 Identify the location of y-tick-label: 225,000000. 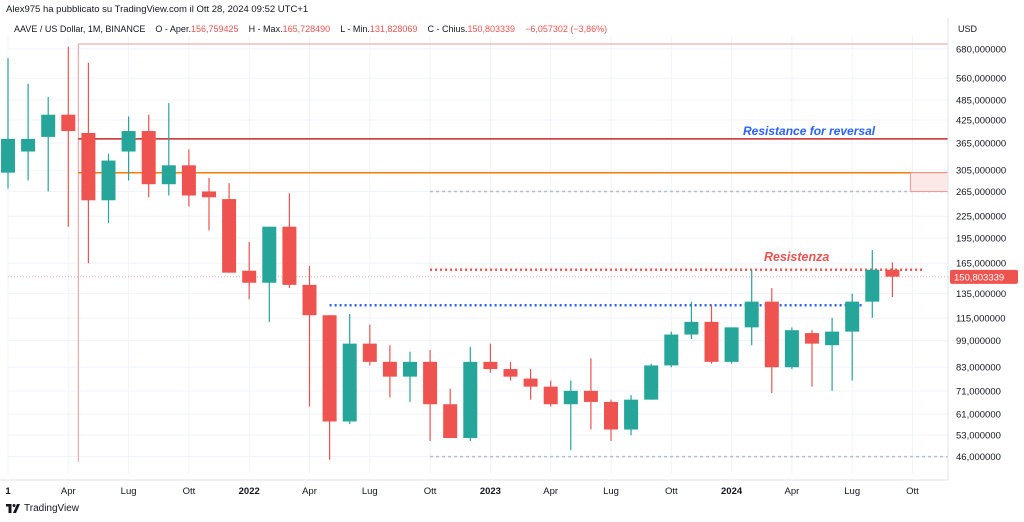
(981, 217).